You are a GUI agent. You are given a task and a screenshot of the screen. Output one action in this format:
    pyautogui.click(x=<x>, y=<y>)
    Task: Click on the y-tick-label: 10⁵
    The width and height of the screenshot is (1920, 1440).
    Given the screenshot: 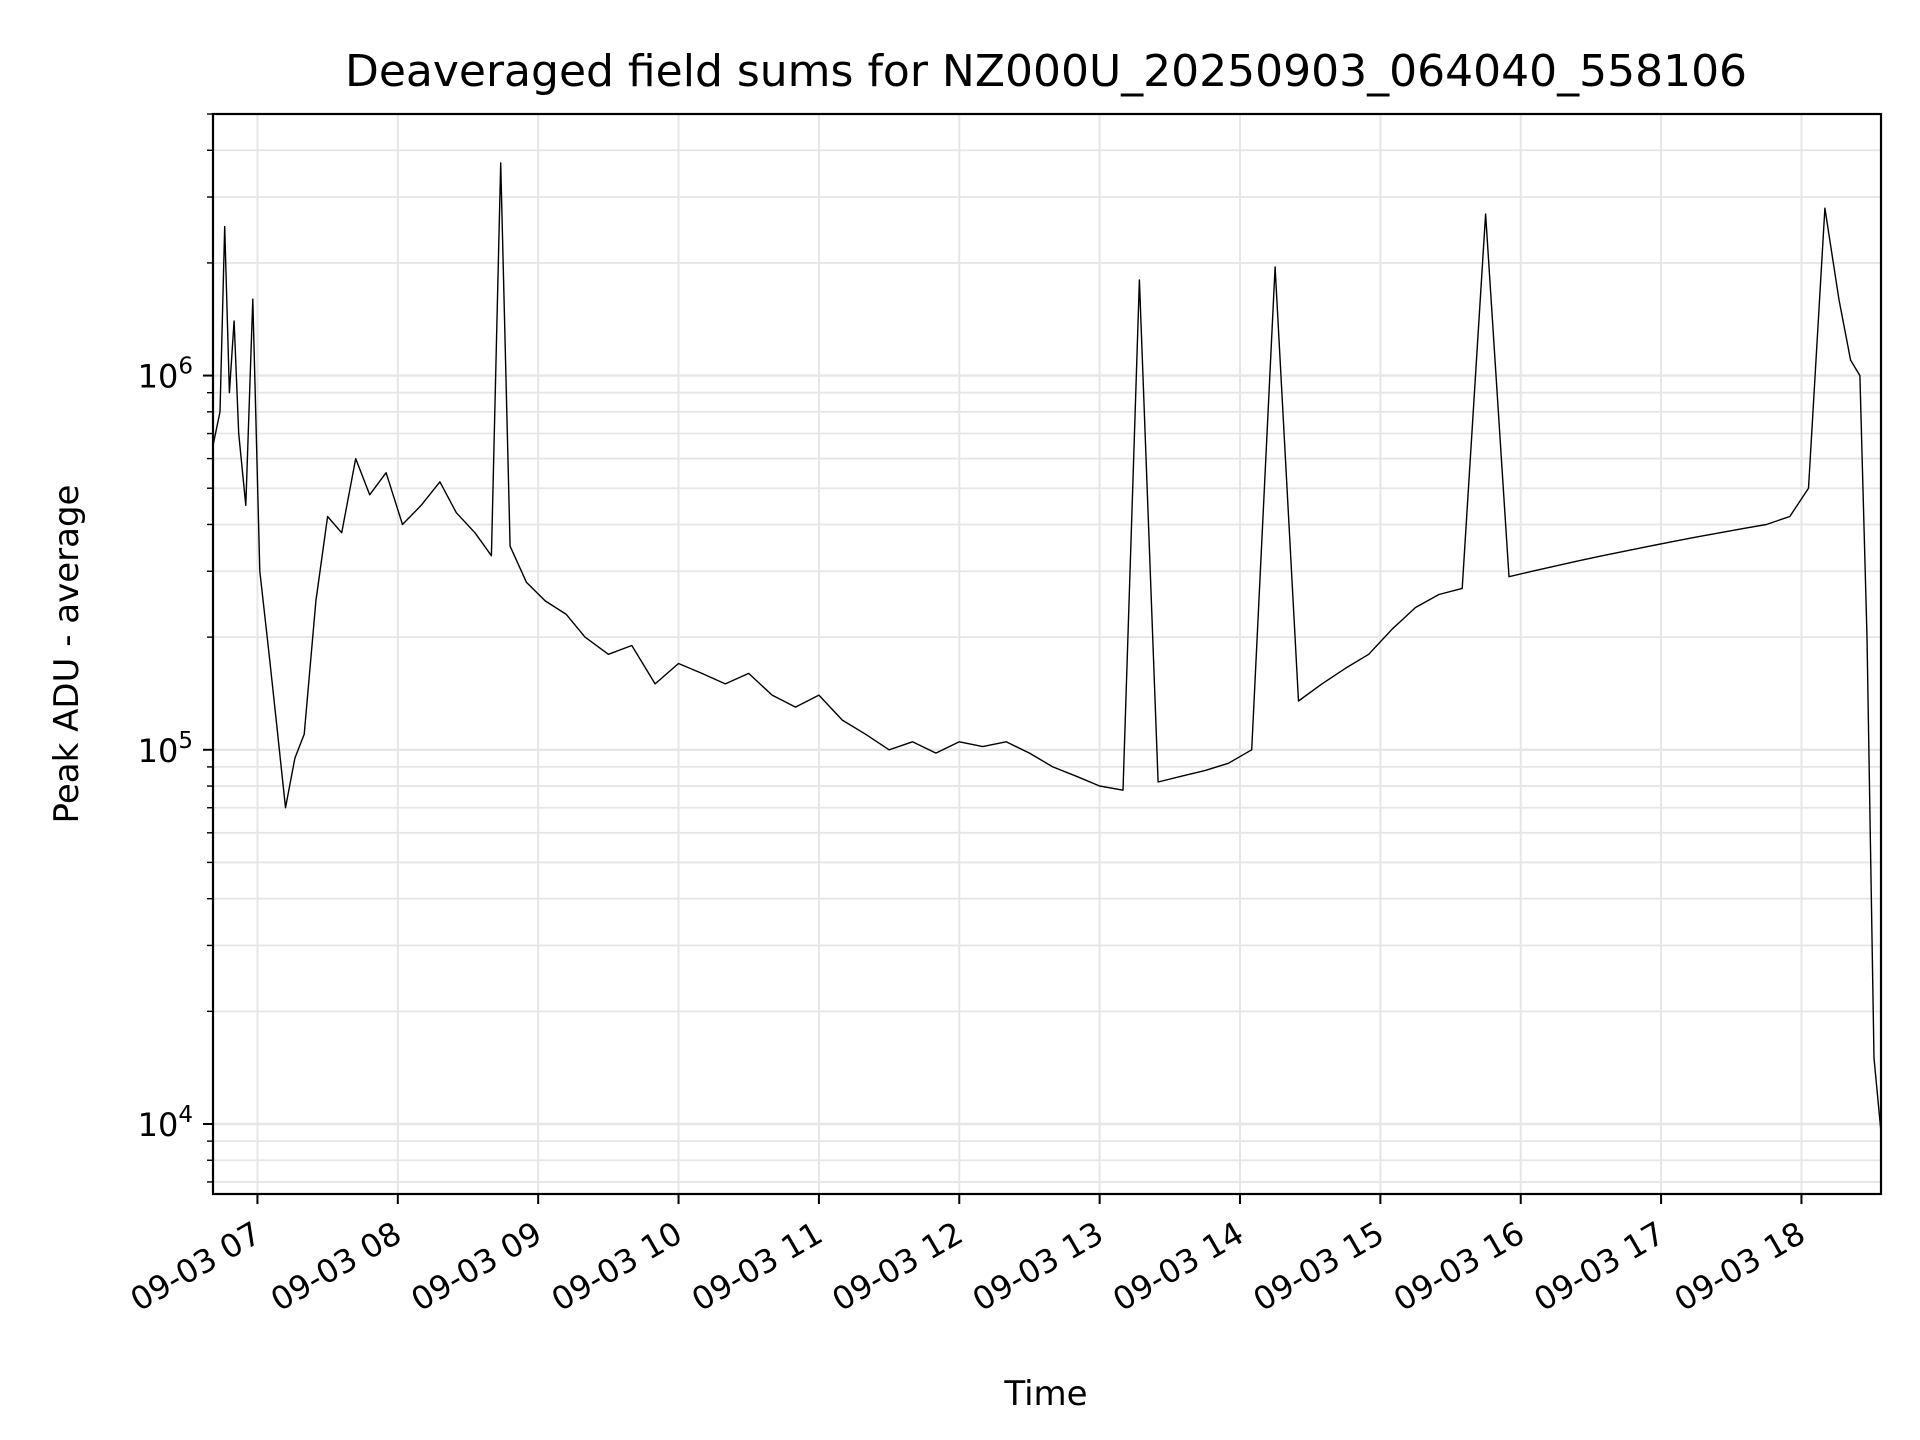 What is the action you would take?
    pyautogui.click(x=165, y=749)
    